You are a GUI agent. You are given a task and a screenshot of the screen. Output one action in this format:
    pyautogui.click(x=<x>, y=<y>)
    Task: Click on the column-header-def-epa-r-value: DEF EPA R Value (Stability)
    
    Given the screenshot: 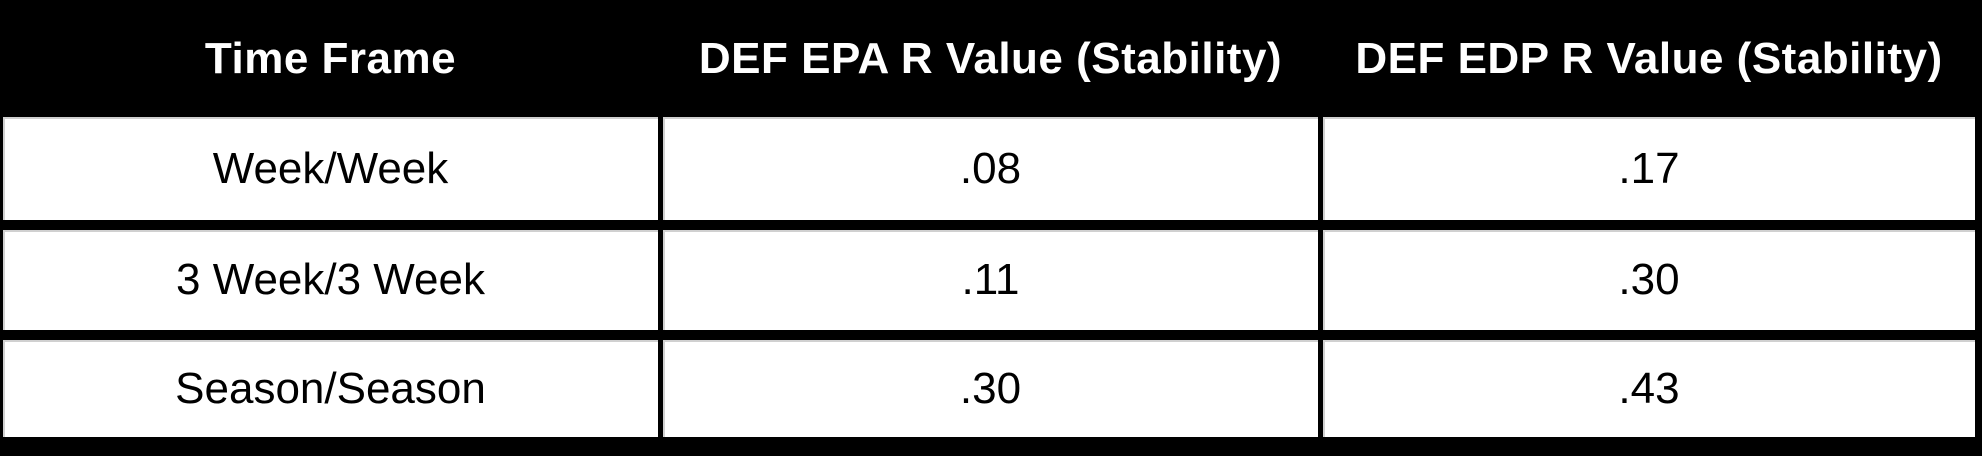 What is the action you would take?
    pyautogui.click(x=990, y=58)
    